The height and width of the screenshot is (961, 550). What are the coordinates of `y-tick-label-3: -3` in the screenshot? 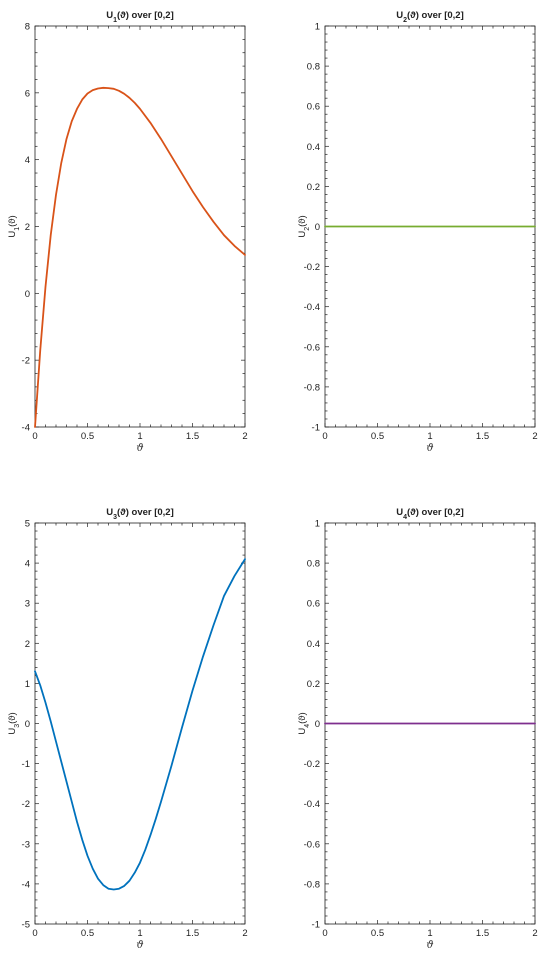 It's located at (26, 844).